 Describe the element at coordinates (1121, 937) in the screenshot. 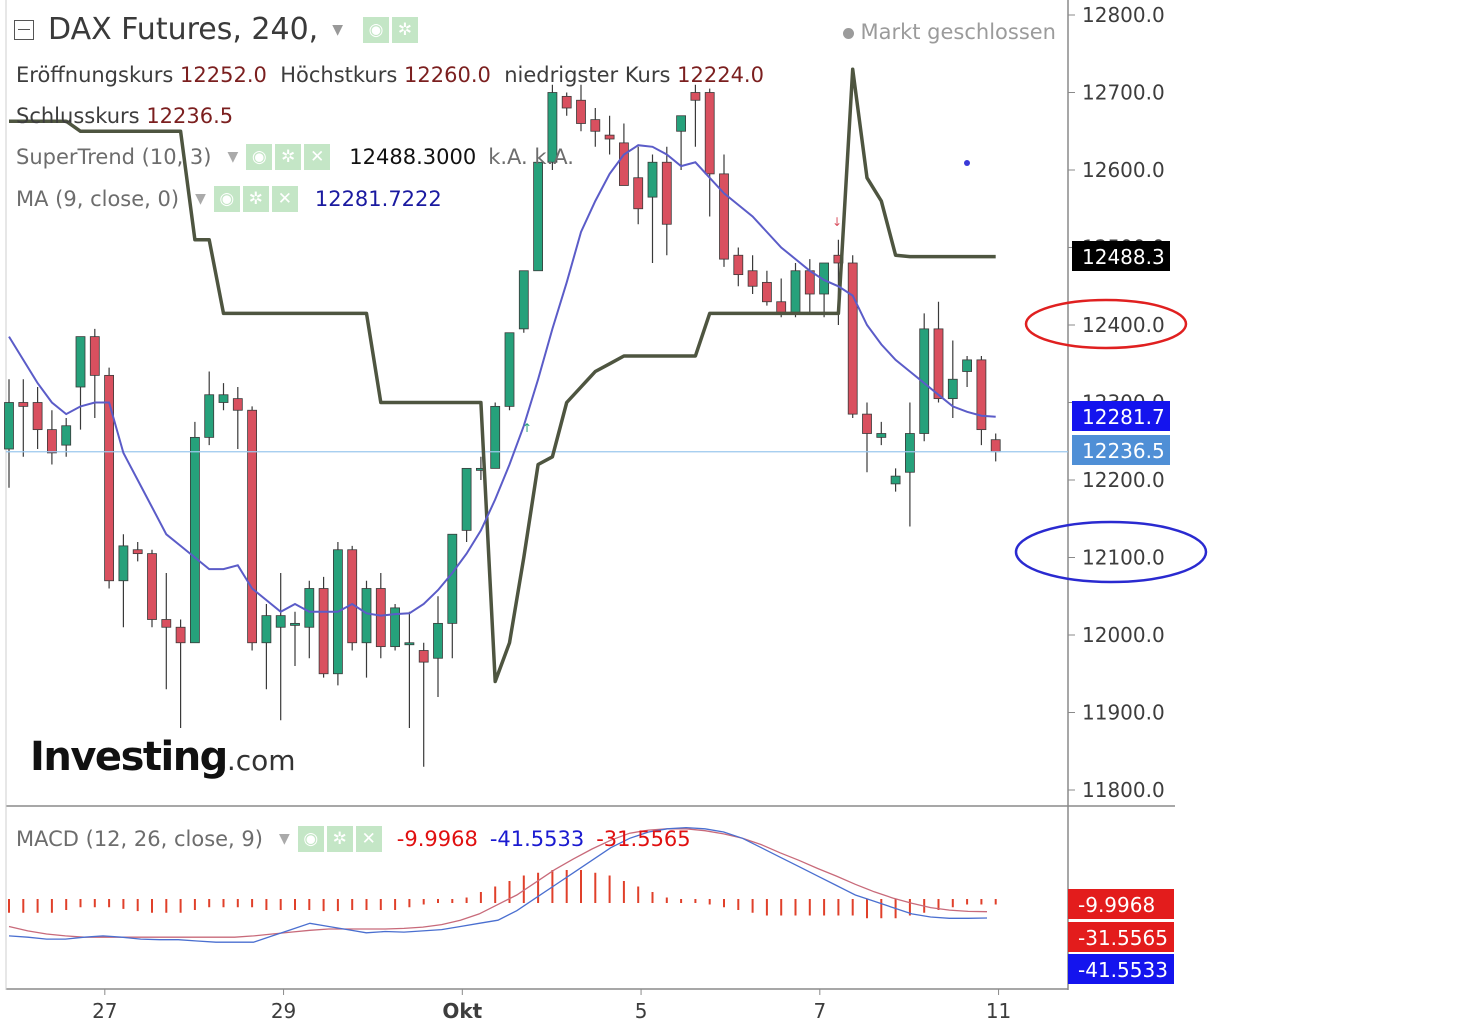

I see `macd-signal-tag-bg` at that location.